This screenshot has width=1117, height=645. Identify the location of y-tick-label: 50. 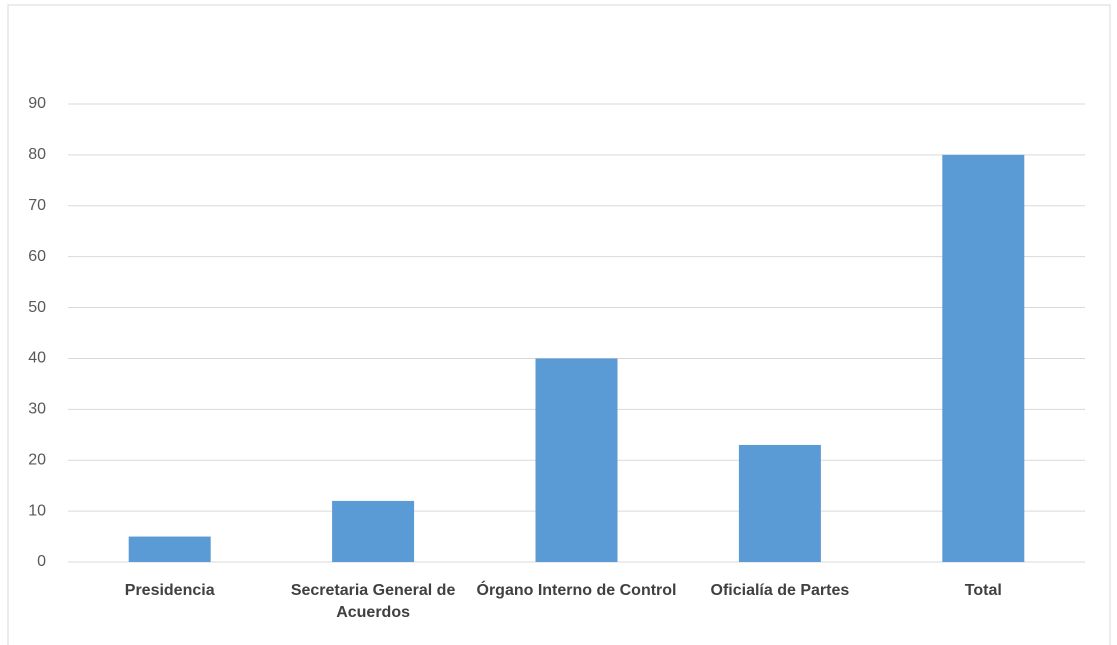
(37, 307).